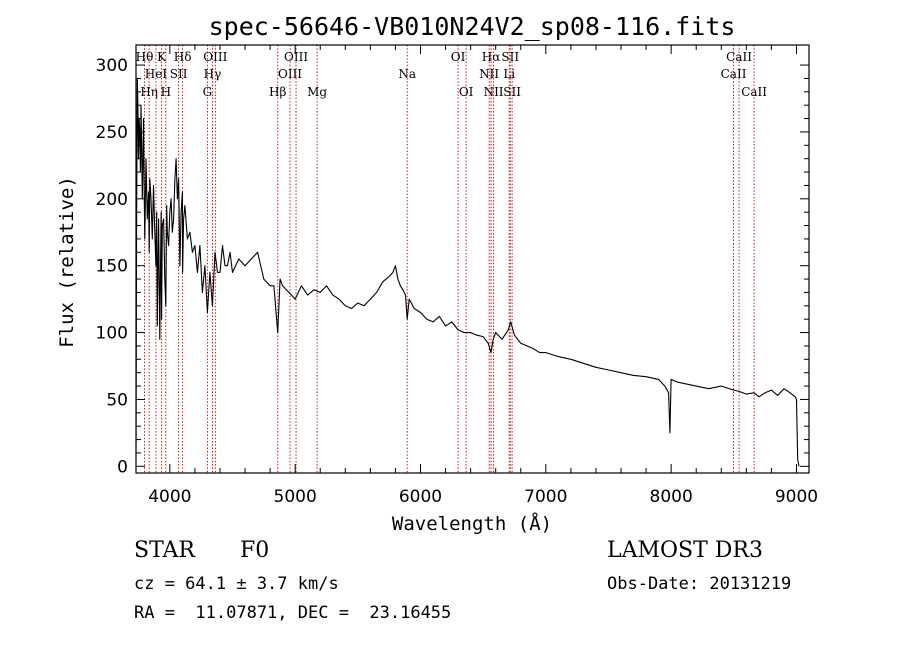 Image resolution: width=900 pixels, height=649 pixels. I want to click on line-marker-label-4: HeI, so click(156, 74).